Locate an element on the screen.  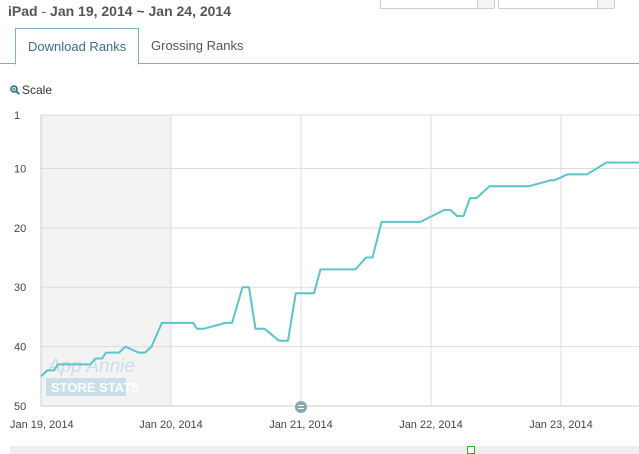
x-tick-label: Jan 19, 2014 is located at coordinates (42, 425).